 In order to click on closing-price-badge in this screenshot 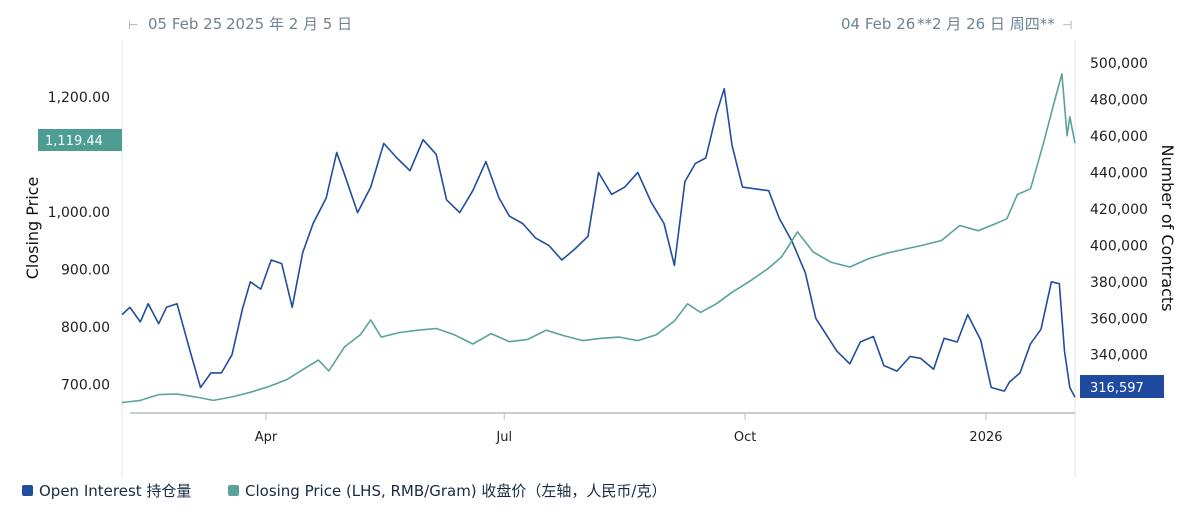, I will do `click(80, 140)`.